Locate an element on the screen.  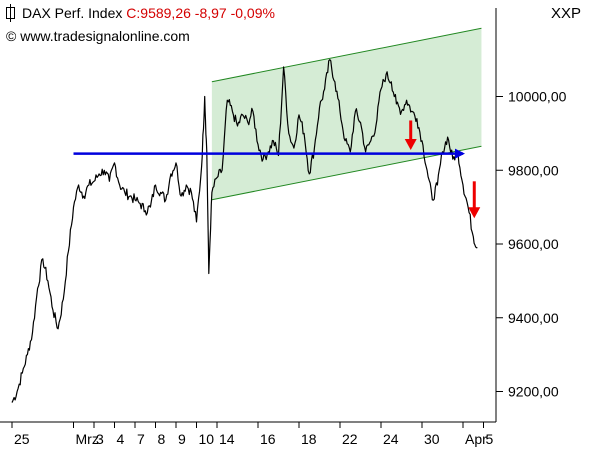
down-arrow-2-head is located at coordinates (474, 213).